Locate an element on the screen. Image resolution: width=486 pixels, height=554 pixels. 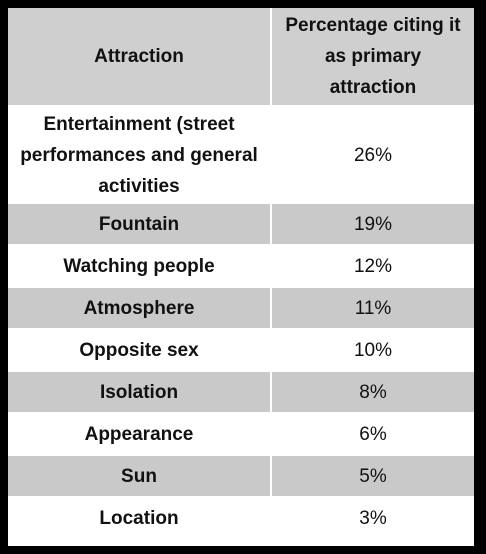
header-attraction: Attraction is located at coordinates (139, 58).